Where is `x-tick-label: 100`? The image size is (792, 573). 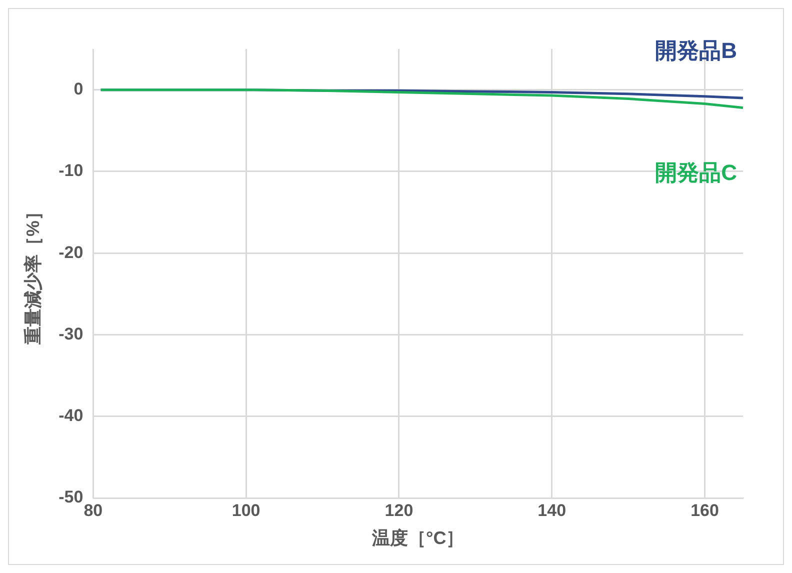 x-tick-label: 100 is located at coordinates (246, 510).